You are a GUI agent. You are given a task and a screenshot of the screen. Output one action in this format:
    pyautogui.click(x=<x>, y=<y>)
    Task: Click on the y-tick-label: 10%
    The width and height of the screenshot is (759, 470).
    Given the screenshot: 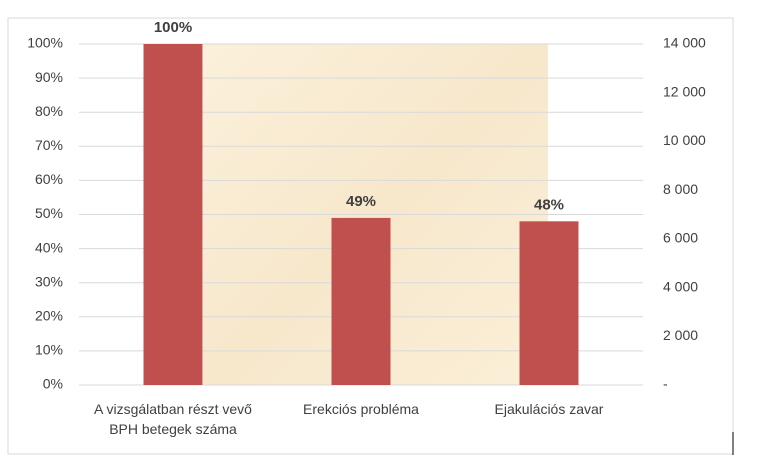 What is the action you would take?
    pyautogui.click(x=49, y=350)
    